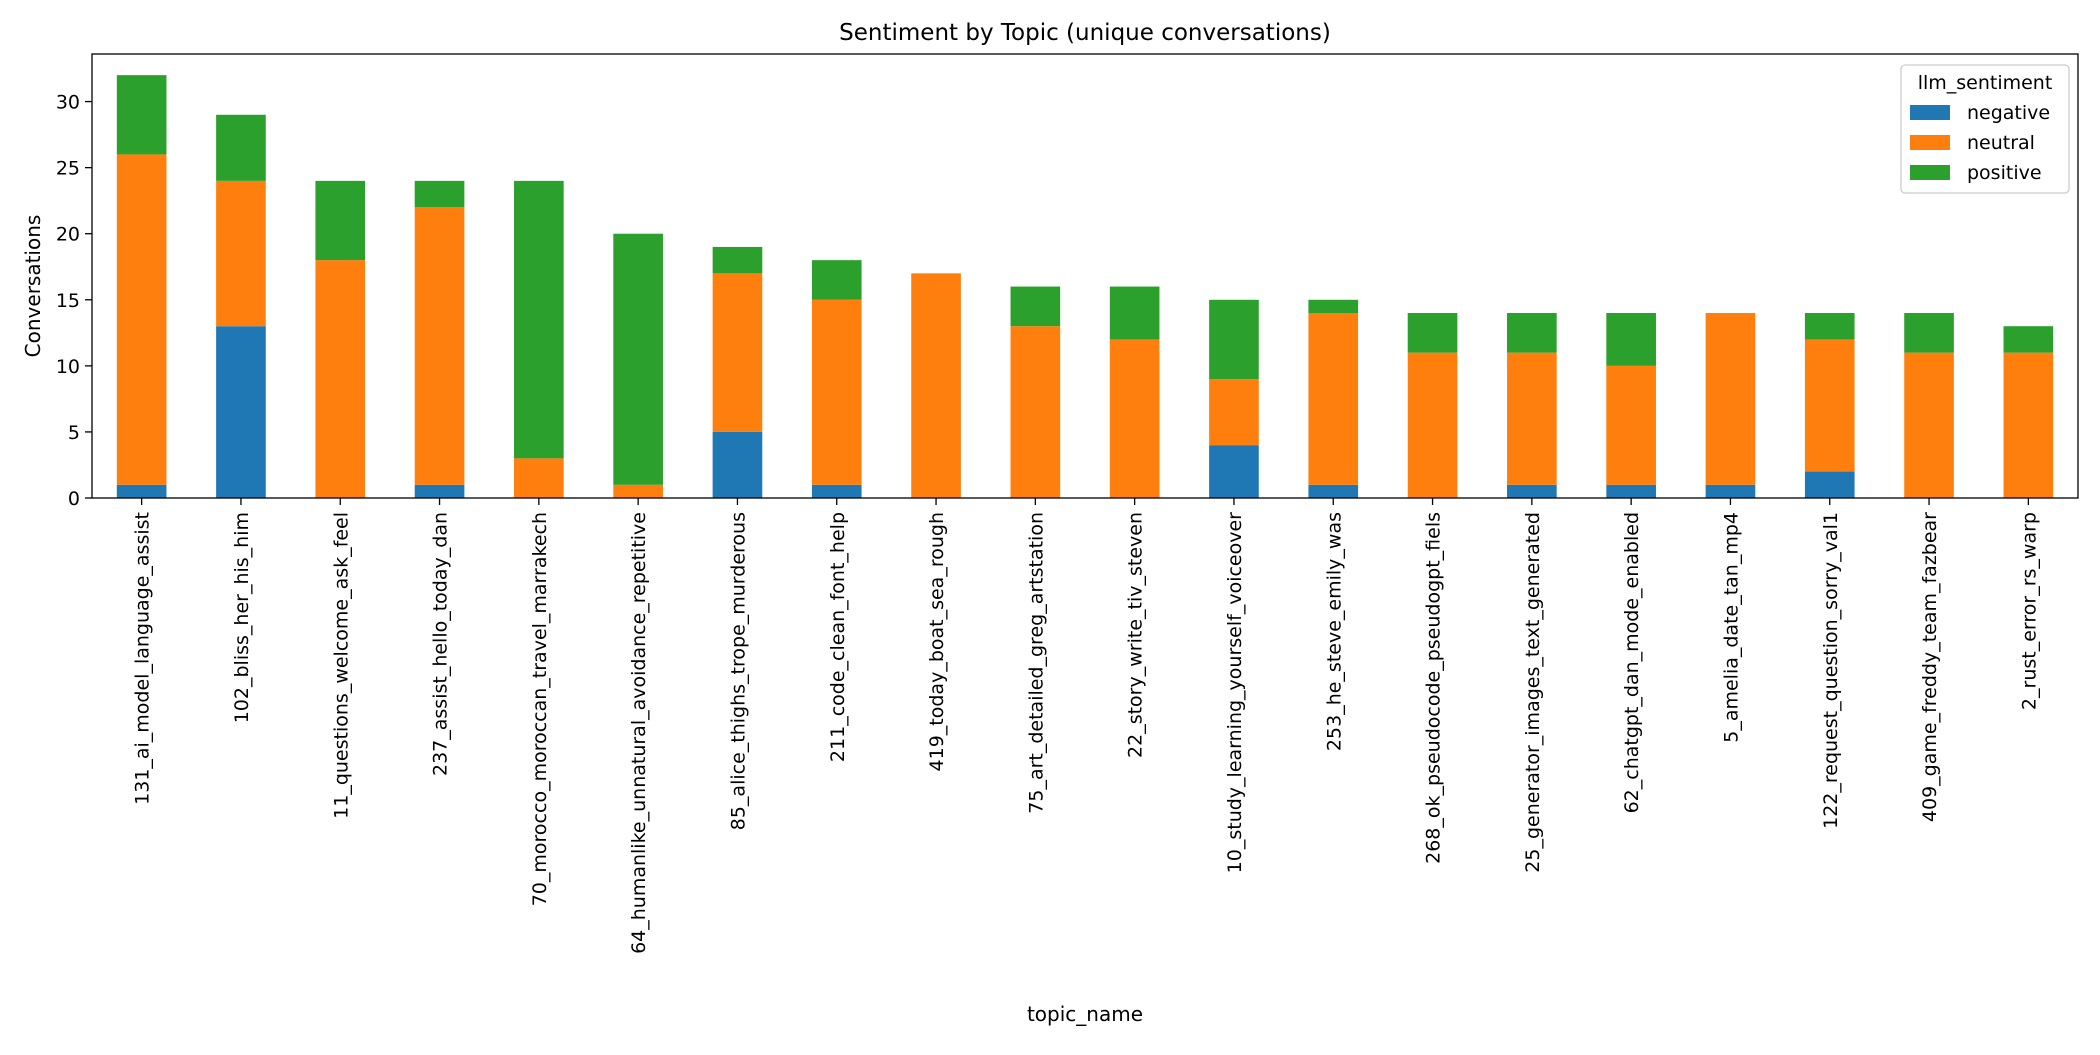 Image resolution: width=2100 pixels, height=1055 pixels. I want to click on y-tick-label: 5, so click(74, 433).